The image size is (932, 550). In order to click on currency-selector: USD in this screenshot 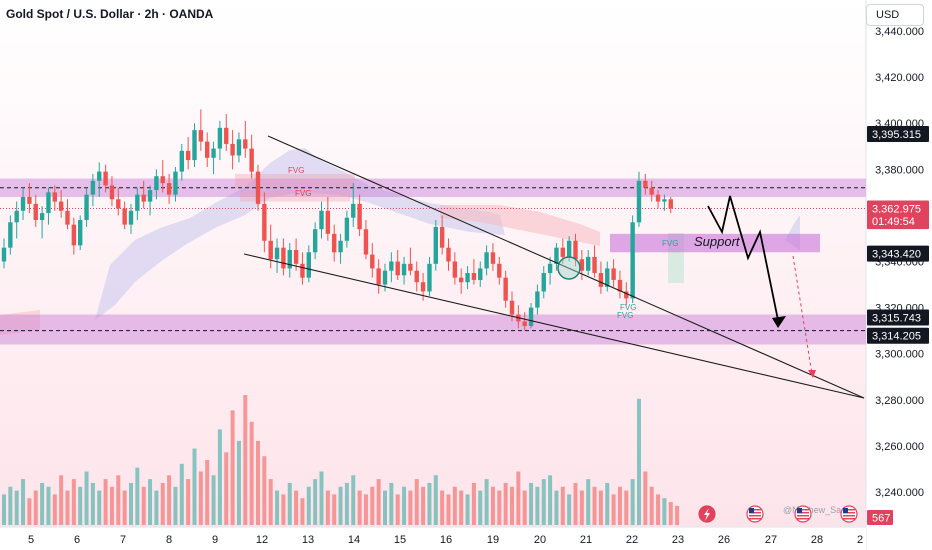, I will do `click(895, 15)`.